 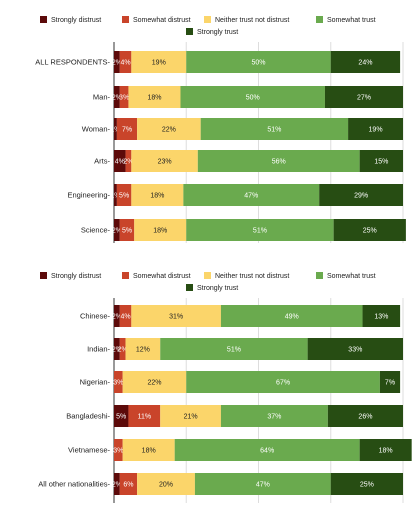 I want to click on data-label: 5%, so click(x=124, y=196).